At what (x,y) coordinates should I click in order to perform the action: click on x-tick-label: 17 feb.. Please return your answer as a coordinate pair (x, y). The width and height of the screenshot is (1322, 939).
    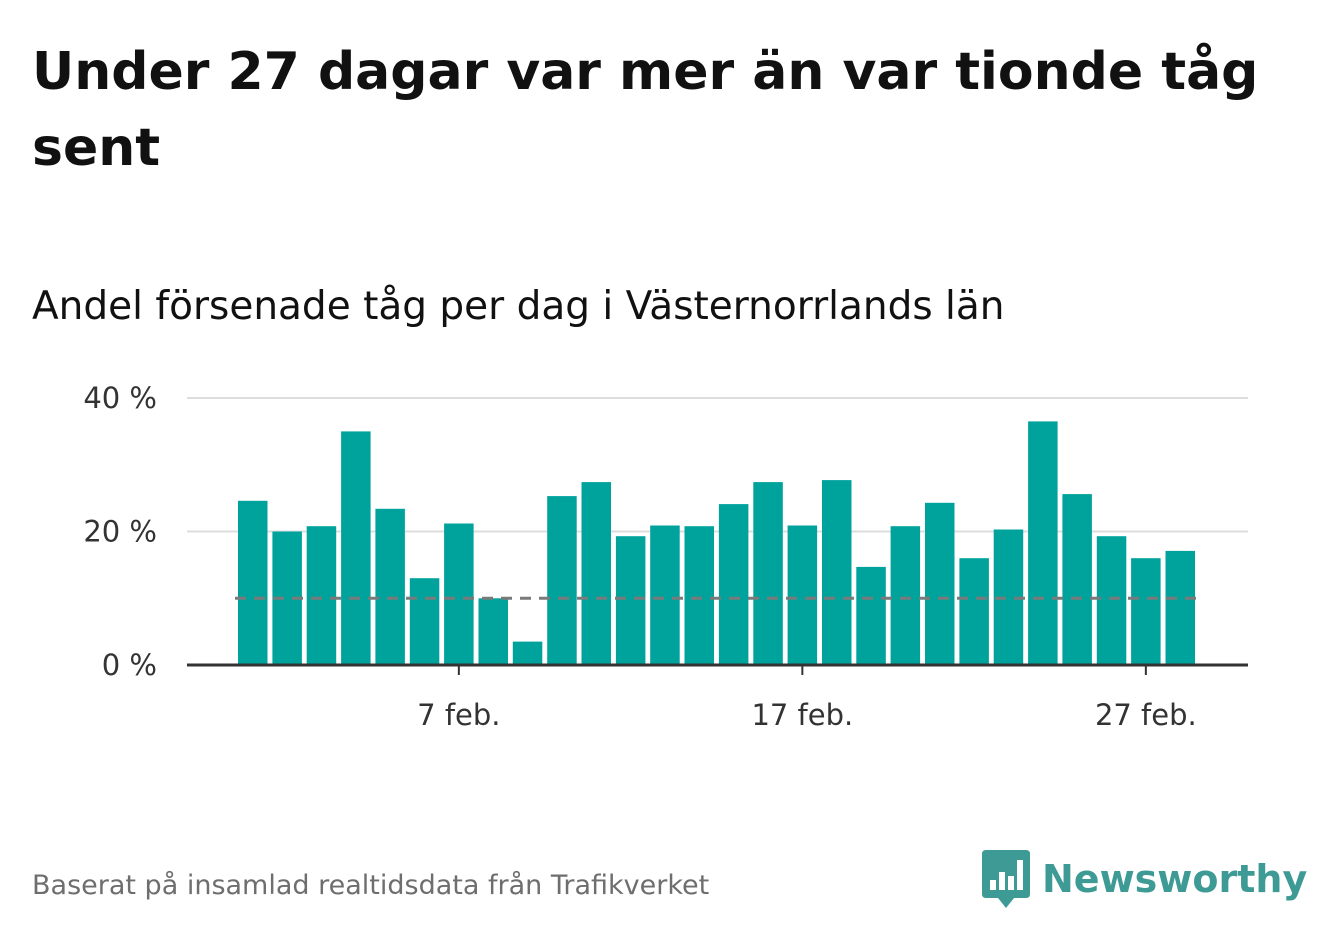
    Looking at the image, I should click on (802, 715).